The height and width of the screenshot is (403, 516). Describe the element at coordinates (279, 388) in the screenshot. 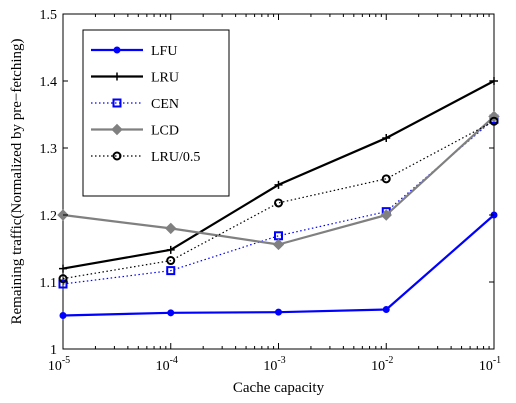

I see `x-axis-label: Cache capacity` at that location.